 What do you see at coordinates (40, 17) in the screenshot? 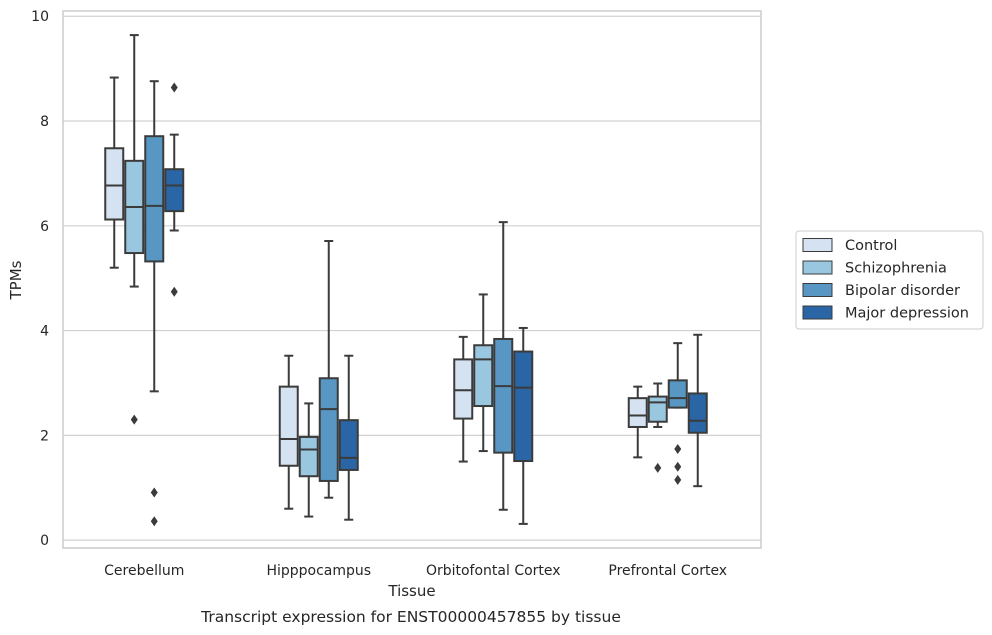
I see `y-tick-label: 10` at bounding box center [40, 17].